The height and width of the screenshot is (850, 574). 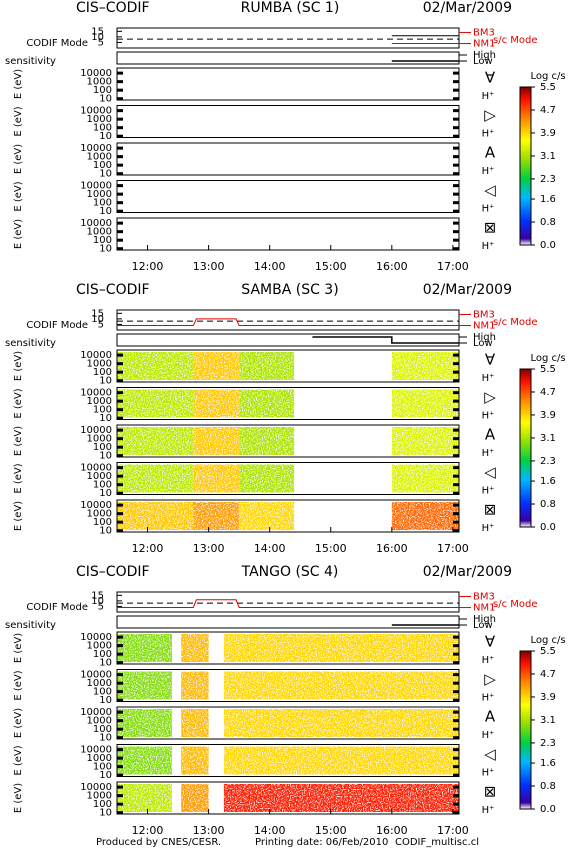 I want to click on x-tick-label: 14:00, so click(x=270, y=266).